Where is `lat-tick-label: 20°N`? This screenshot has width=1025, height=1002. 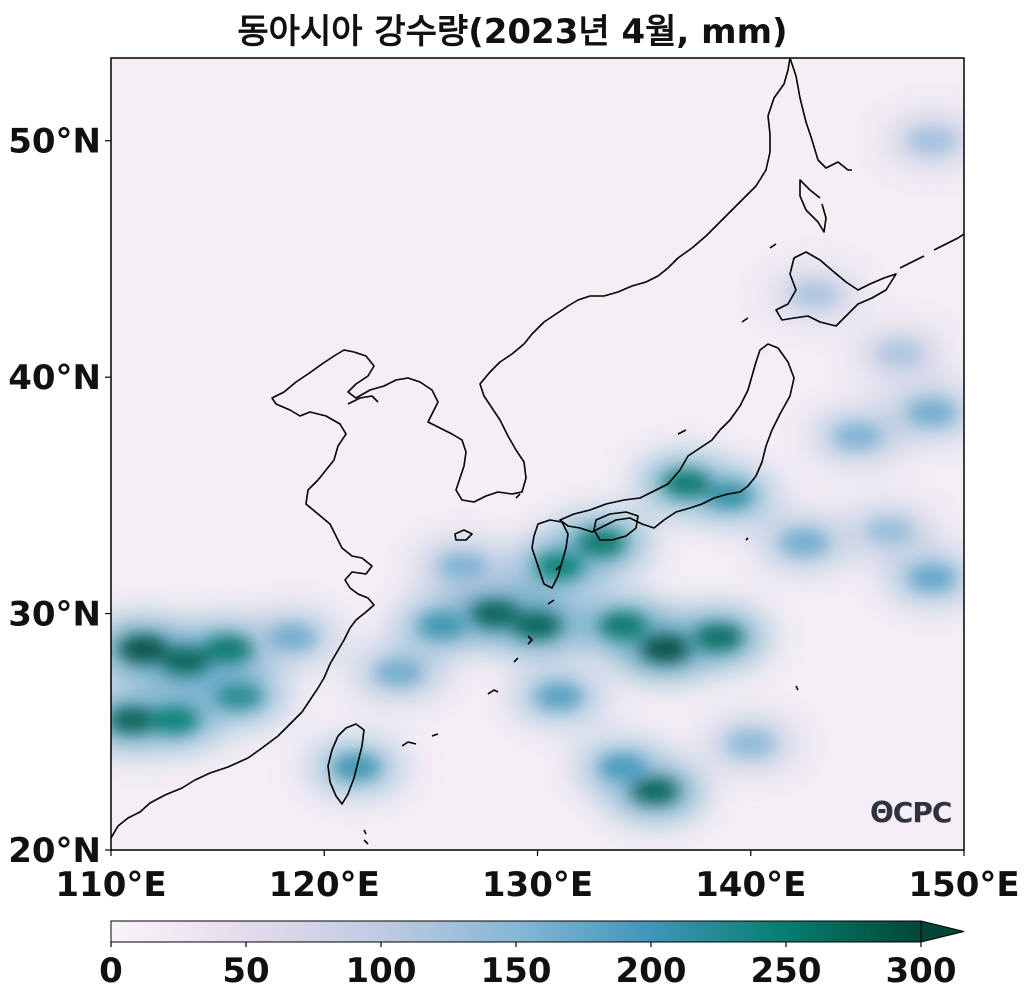 lat-tick-label: 20°N is located at coordinates (54, 851).